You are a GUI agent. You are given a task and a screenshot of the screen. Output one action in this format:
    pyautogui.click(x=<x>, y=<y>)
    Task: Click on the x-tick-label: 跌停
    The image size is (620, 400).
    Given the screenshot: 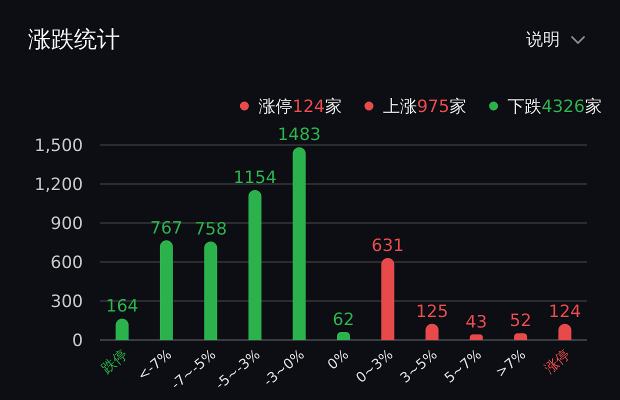 What is the action you would take?
    pyautogui.click(x=114, y=362)
    